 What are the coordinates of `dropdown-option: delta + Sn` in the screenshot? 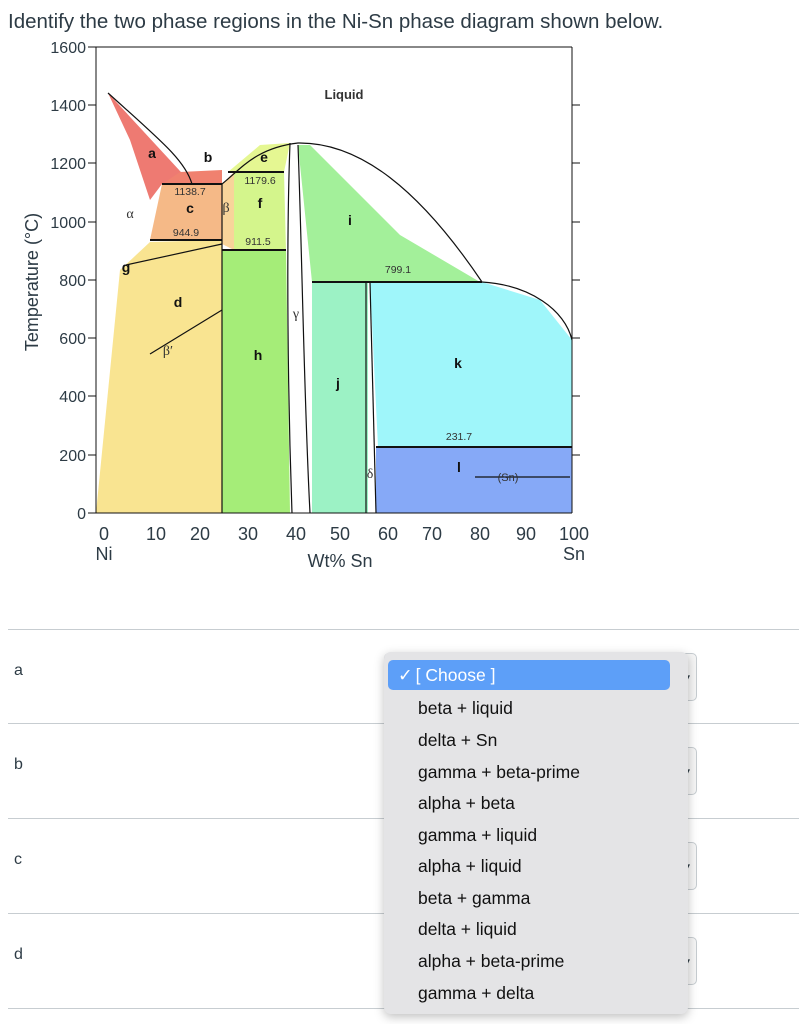 It's located at (458, 740).